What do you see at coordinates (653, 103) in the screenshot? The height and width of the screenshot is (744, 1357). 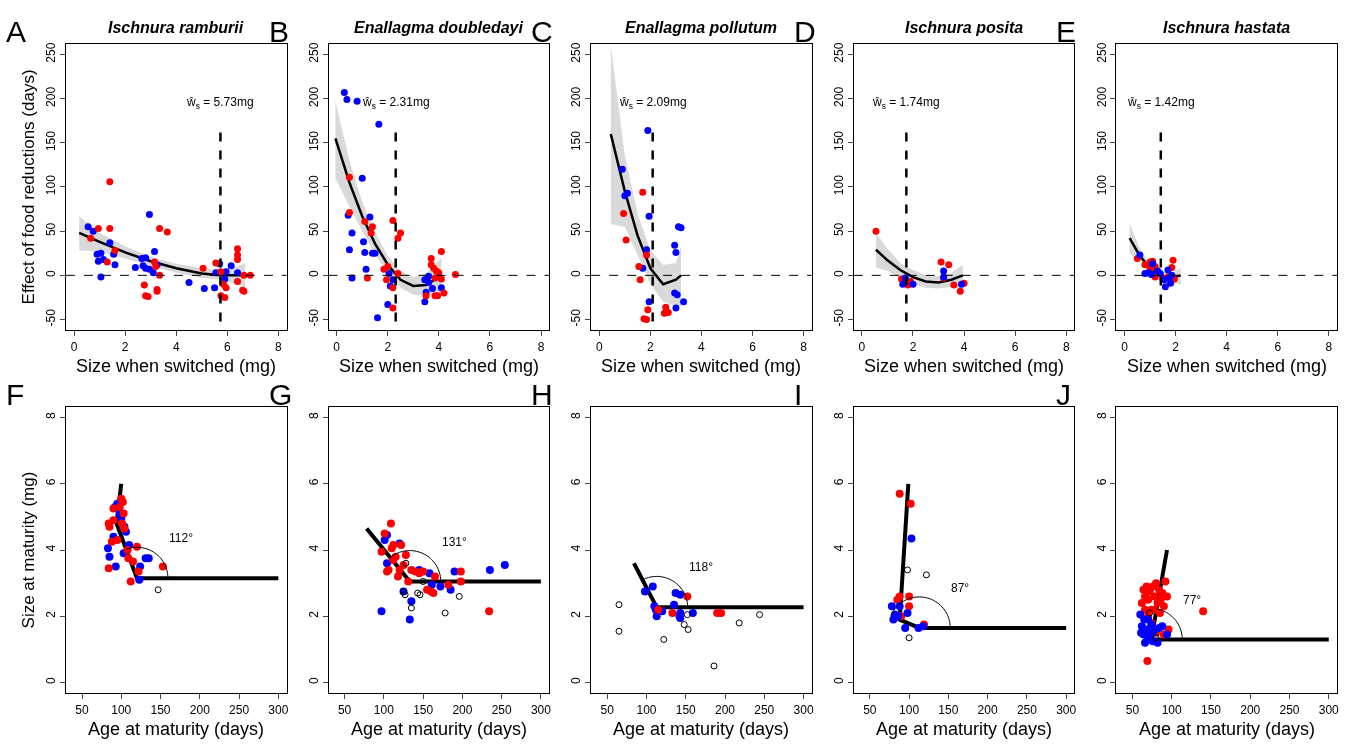 I see `ref-line-label: ŵ$_{s}$ = 2.09mg` at bounding box center [653, 103].